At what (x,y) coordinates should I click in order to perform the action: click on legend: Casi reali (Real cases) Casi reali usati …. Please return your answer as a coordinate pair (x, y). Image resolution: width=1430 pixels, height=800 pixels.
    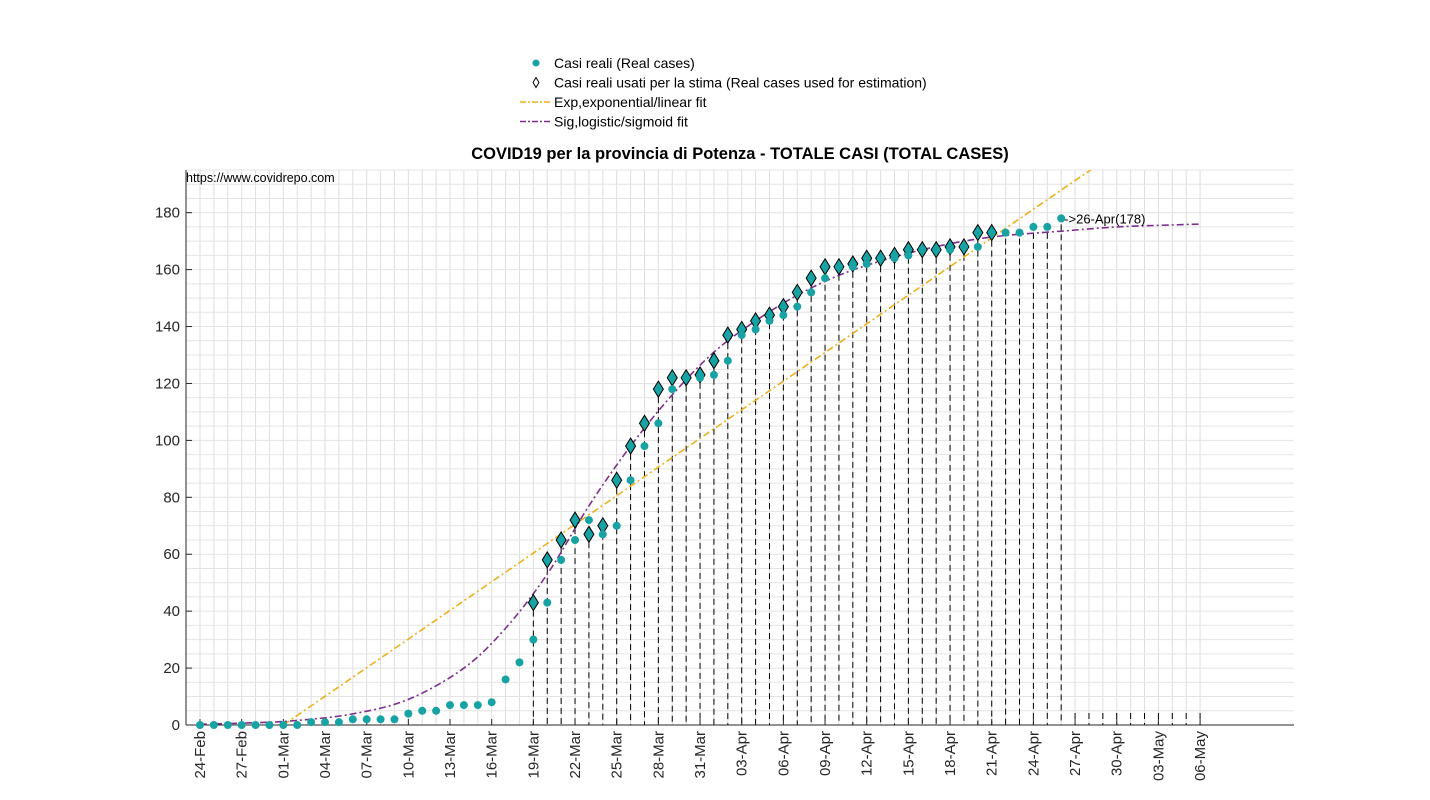
    Looking at the image, I should click on (723, 92).